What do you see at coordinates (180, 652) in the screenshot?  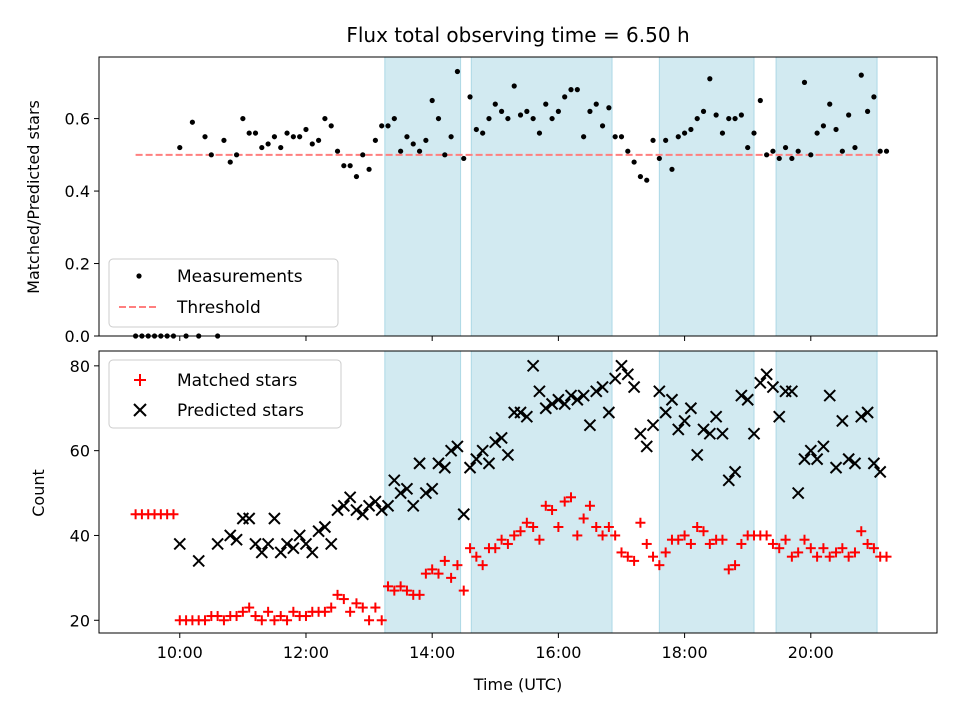 I see `x-tick-label: 10:00` at bounding box center [180, 652].